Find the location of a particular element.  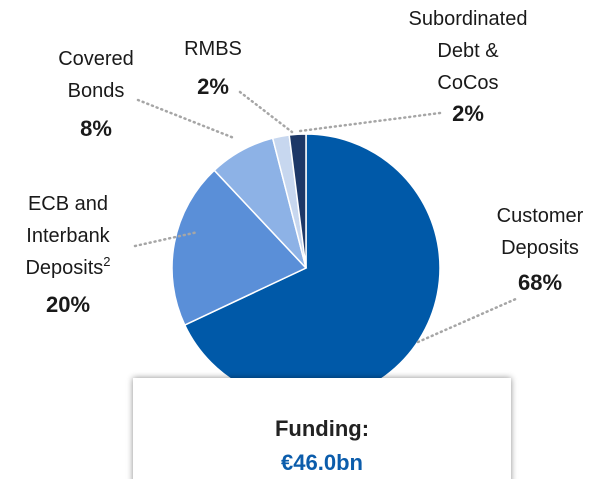

category-name: Subordinated Debt & CoCos is located at coordinates (468, 51).